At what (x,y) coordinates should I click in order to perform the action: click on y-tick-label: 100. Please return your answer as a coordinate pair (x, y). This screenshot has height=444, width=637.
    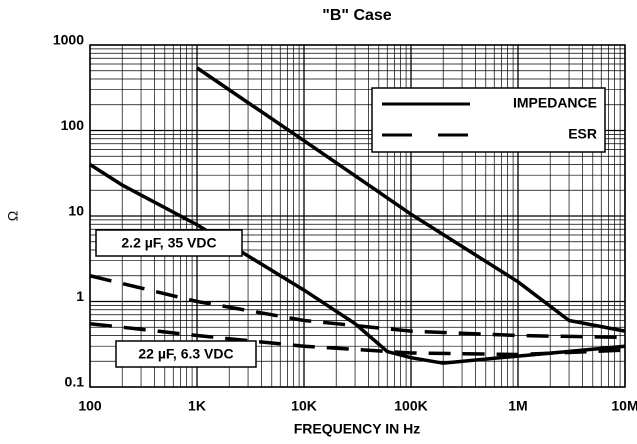
    Looking at the image, I should click on (73, 125).